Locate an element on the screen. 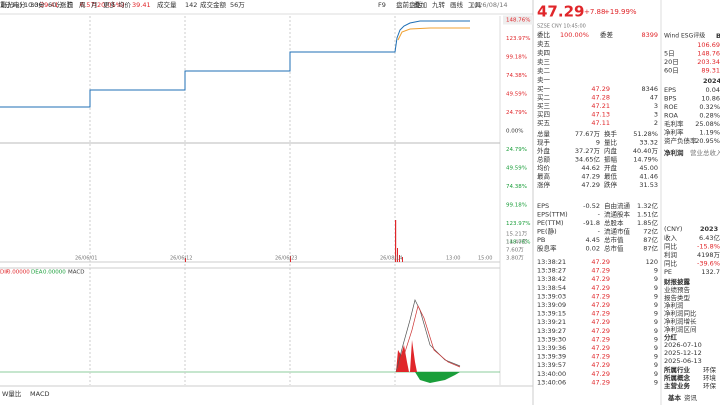 This screenshot has height=405, width=720. stat-label: 总量 is located at coordinates (544, 133).